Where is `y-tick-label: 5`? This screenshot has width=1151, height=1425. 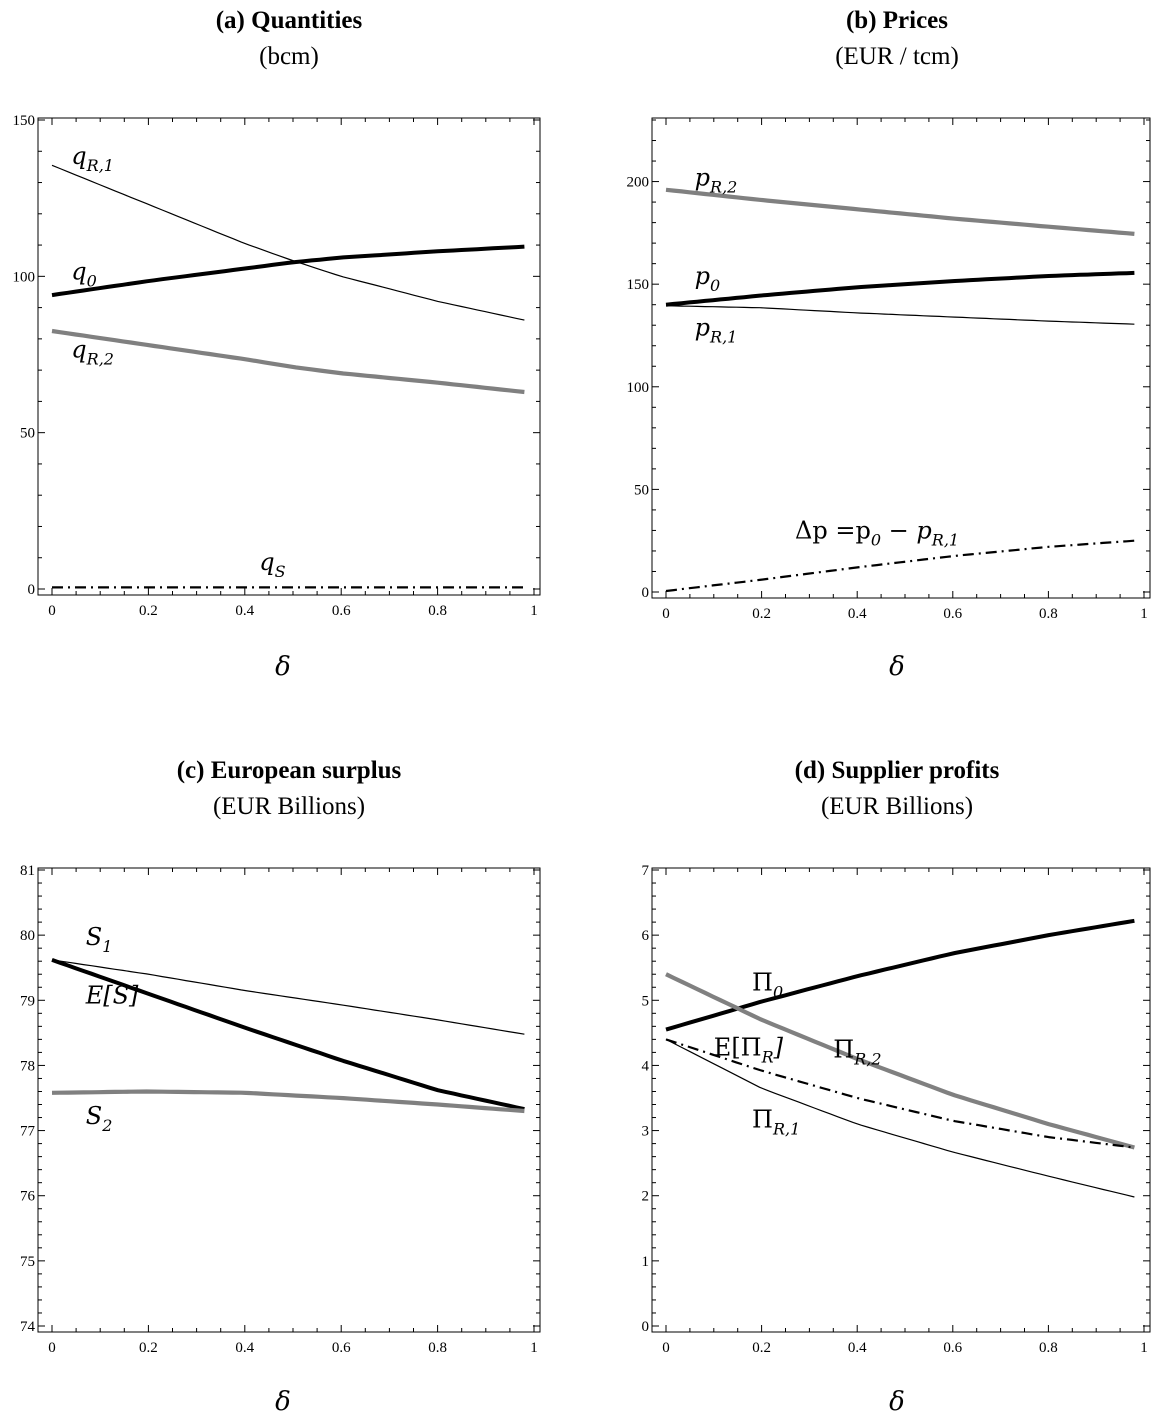
y-tick-label: 5 is located at coordinates (646, 1001).